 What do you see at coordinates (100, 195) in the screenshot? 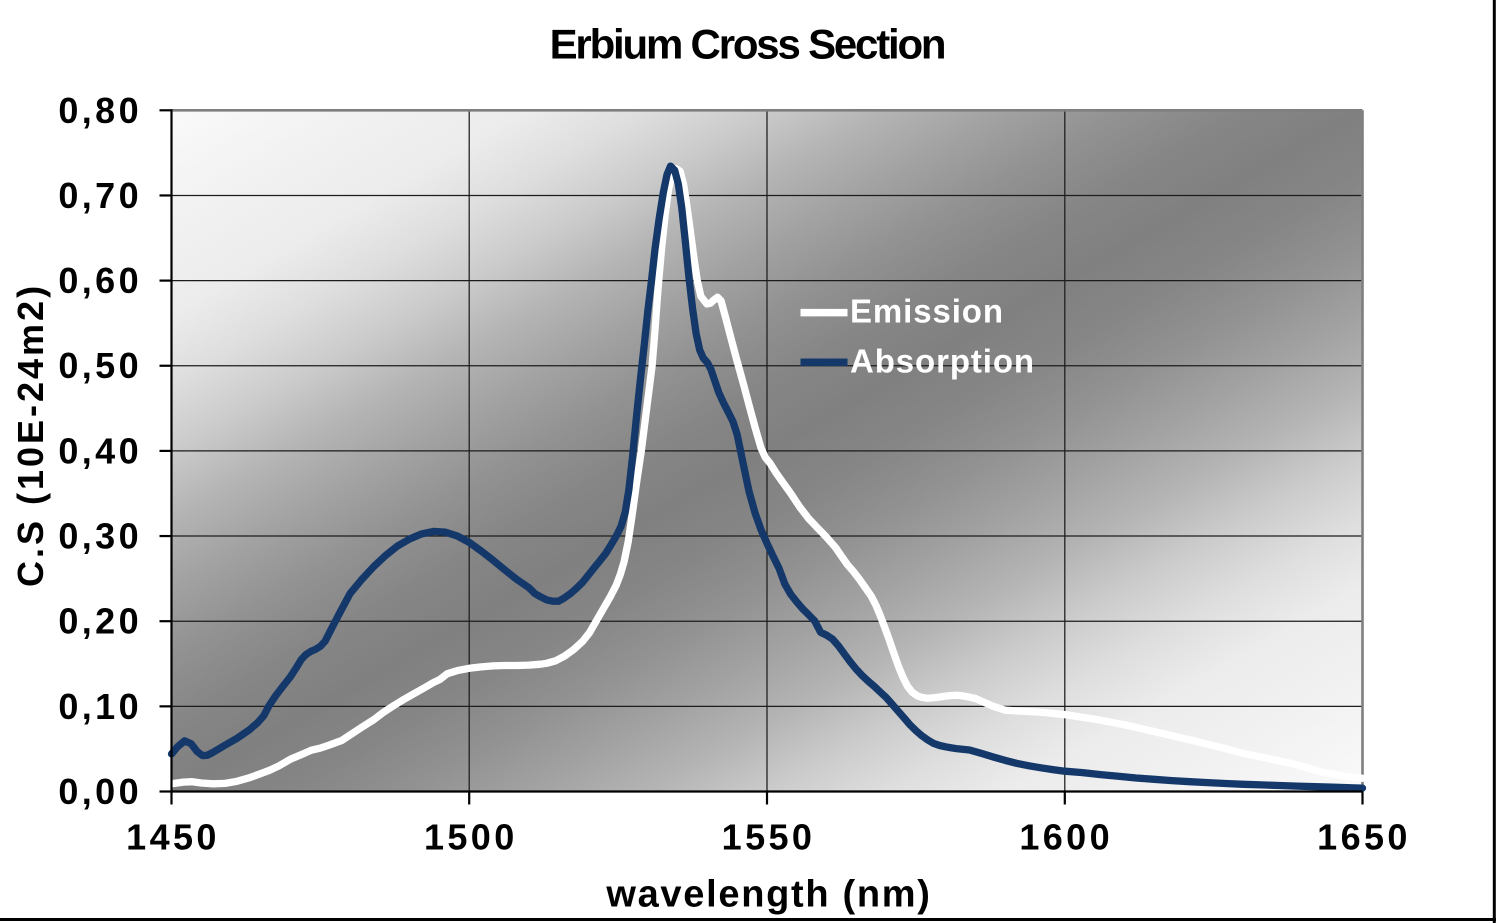
I see `svg-text: 0,70` at bounding box center [100, 195].